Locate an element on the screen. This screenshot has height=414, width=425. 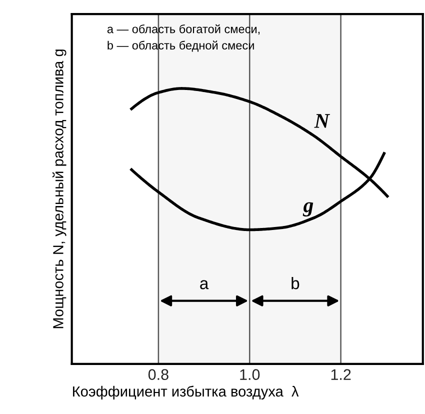
x-tick-label: 1.2 is located at coordinates (341, 374).